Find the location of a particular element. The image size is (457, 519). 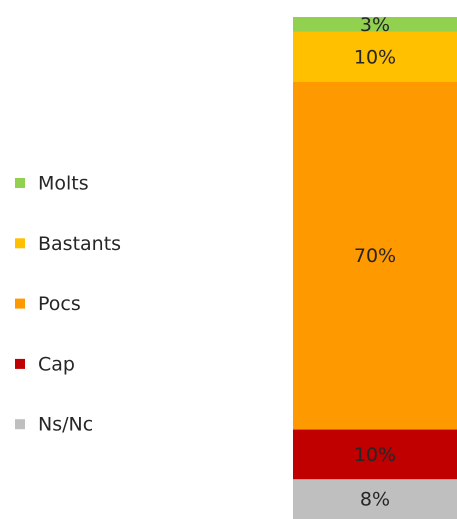

data-label: 70% is located at coordinates (375, 256).